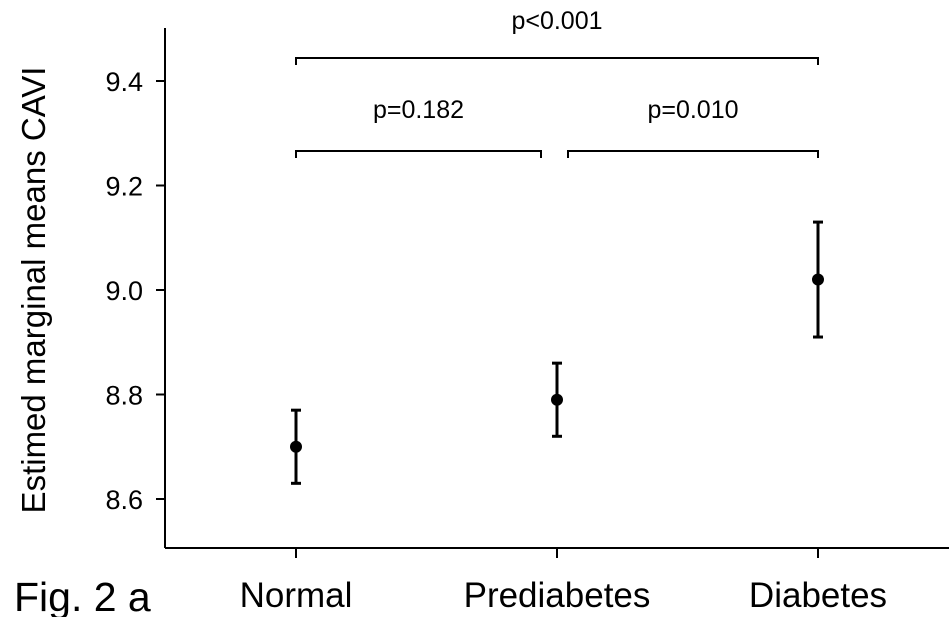 The width and height of the screenshot is (949, 617). Describe the element at coordinates (124, 500) in the screenshot. I see `y-tick-label: 8.6` at that location.